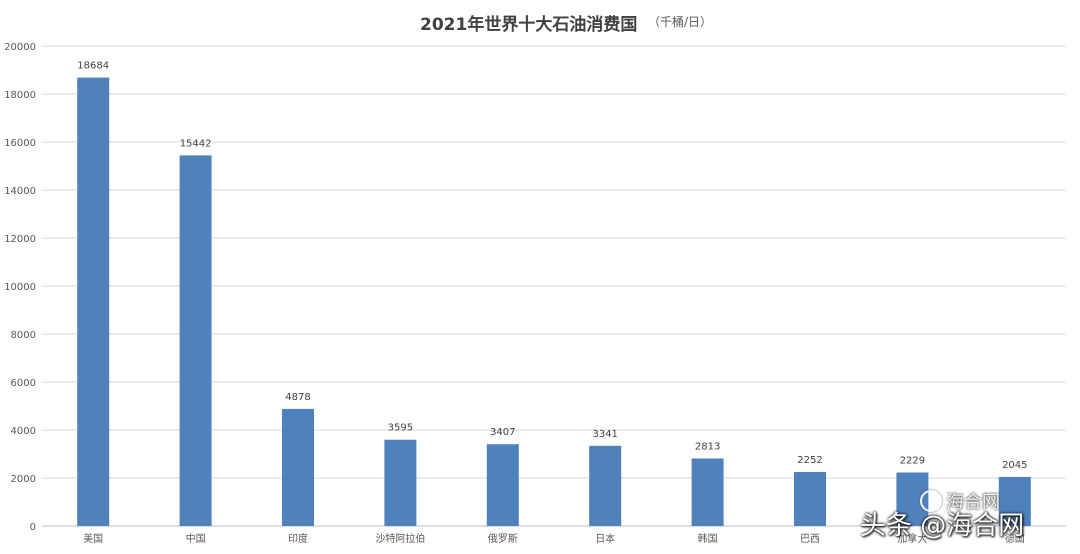 The image size is (1080, 554). Describe the element at coordinates (93, 66) in the screenshot. I see `data-label: 18684` at that location.